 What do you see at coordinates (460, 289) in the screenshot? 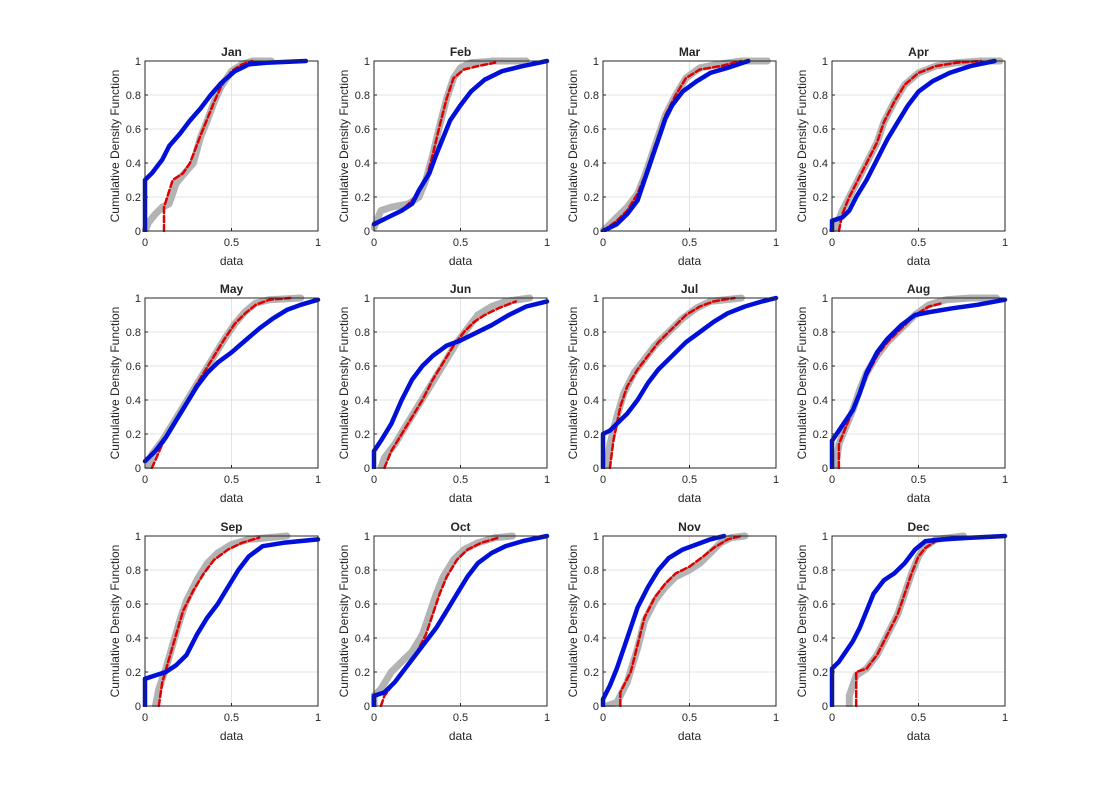
I see `subplot-title: Jun` at bounding box center [460, 289].